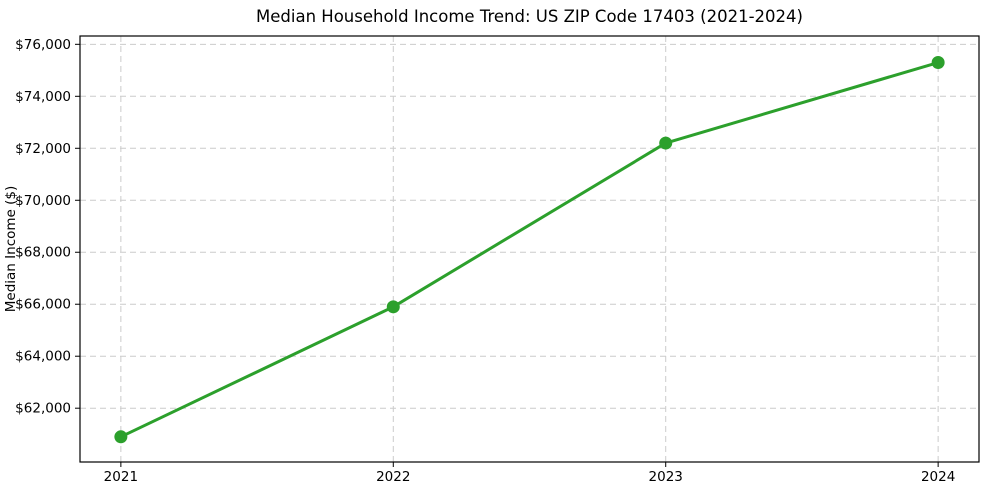 The height and width of the screenshot is (490, 989). I want to click on y-tick-label: $70,000, so click(43, 201).